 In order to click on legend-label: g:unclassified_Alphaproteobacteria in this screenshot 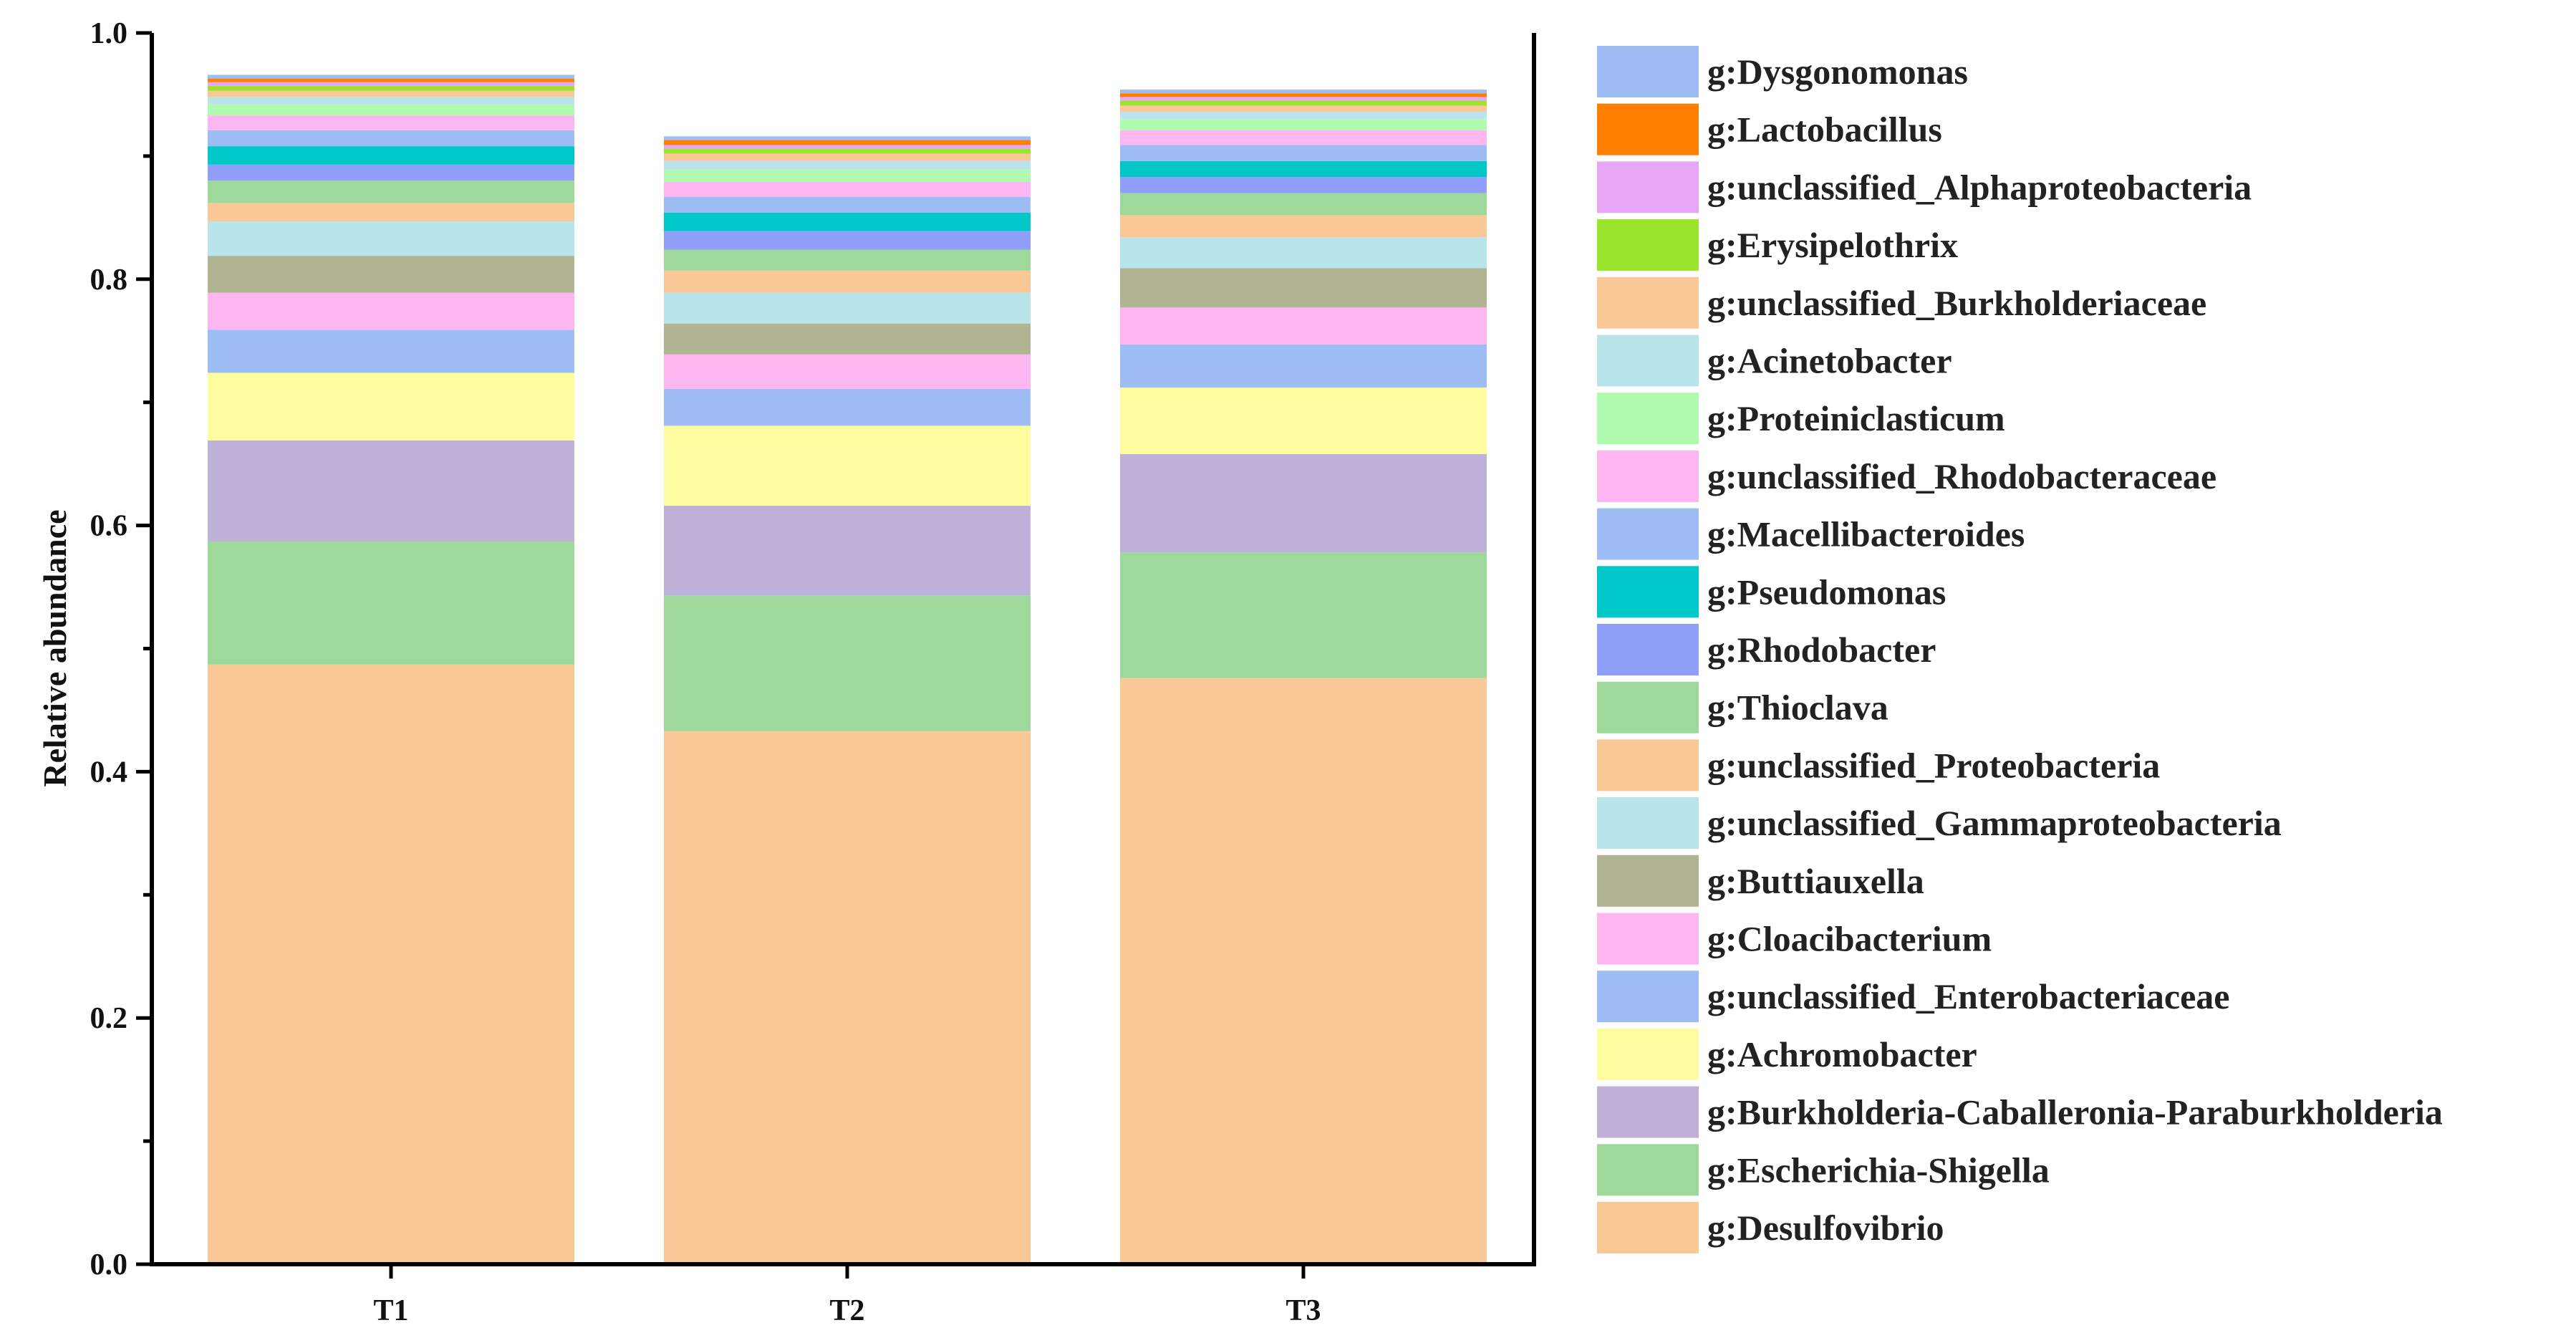, I will do `click(1980, 187)`.